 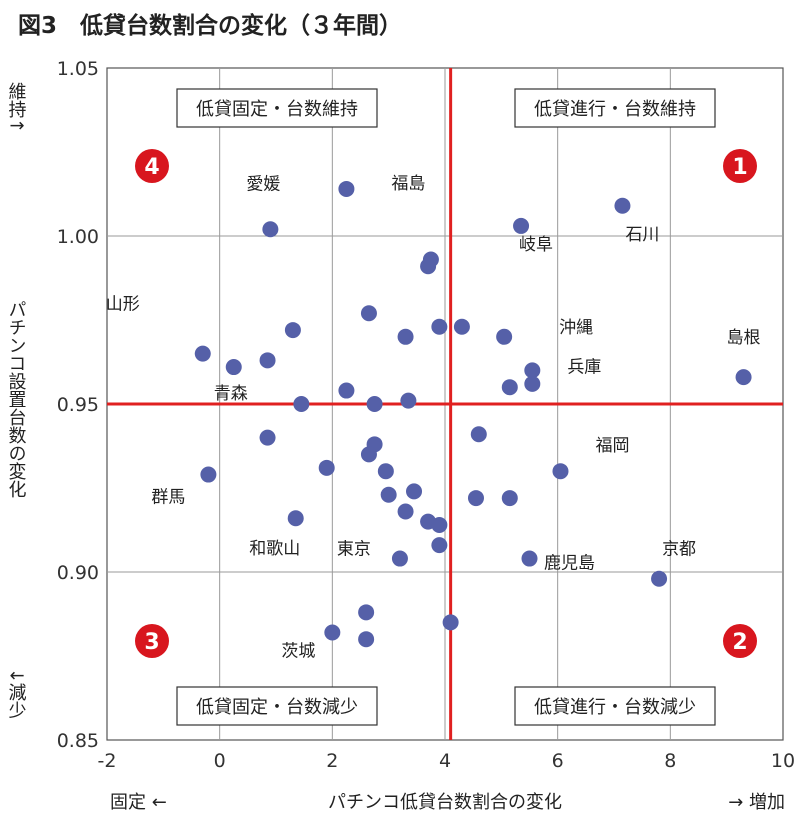 I want to click on x-right-note: → 増加, so click(x=756, y=802).